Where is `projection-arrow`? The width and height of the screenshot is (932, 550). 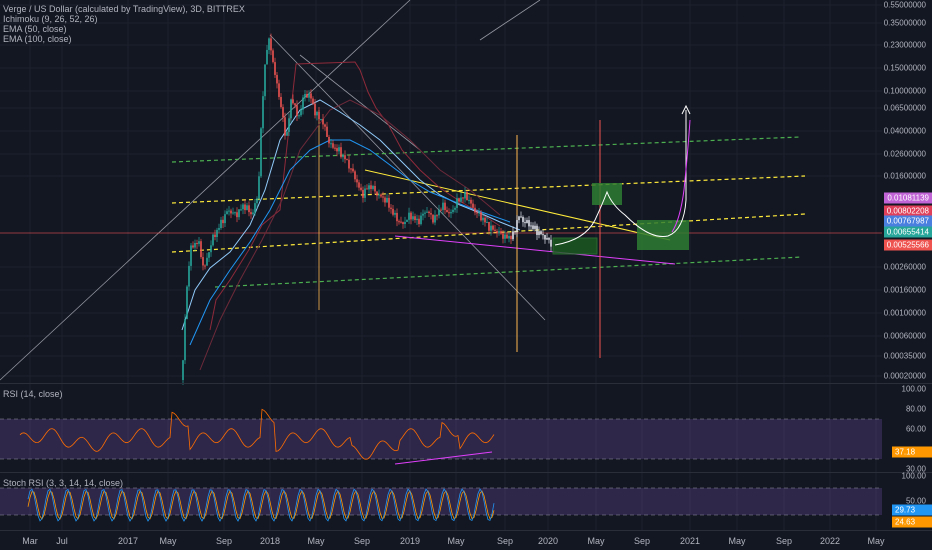 projection-arrow is located at coordinates (686, 109).